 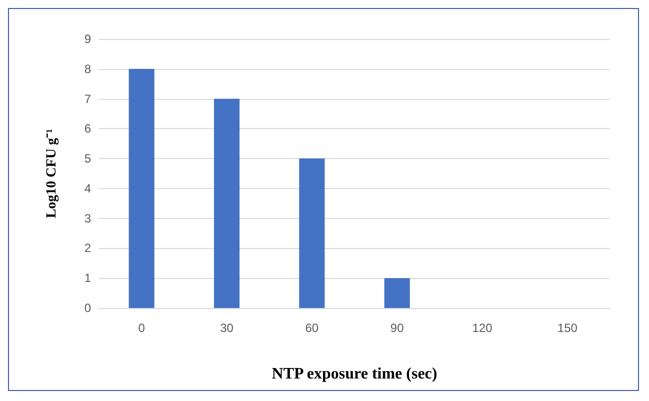 What do you see at coordinates (52, 173) in the screenshot?
I see `y-axis-title: Log10 CFU g⁻¹` at bounding box center [52, 173].